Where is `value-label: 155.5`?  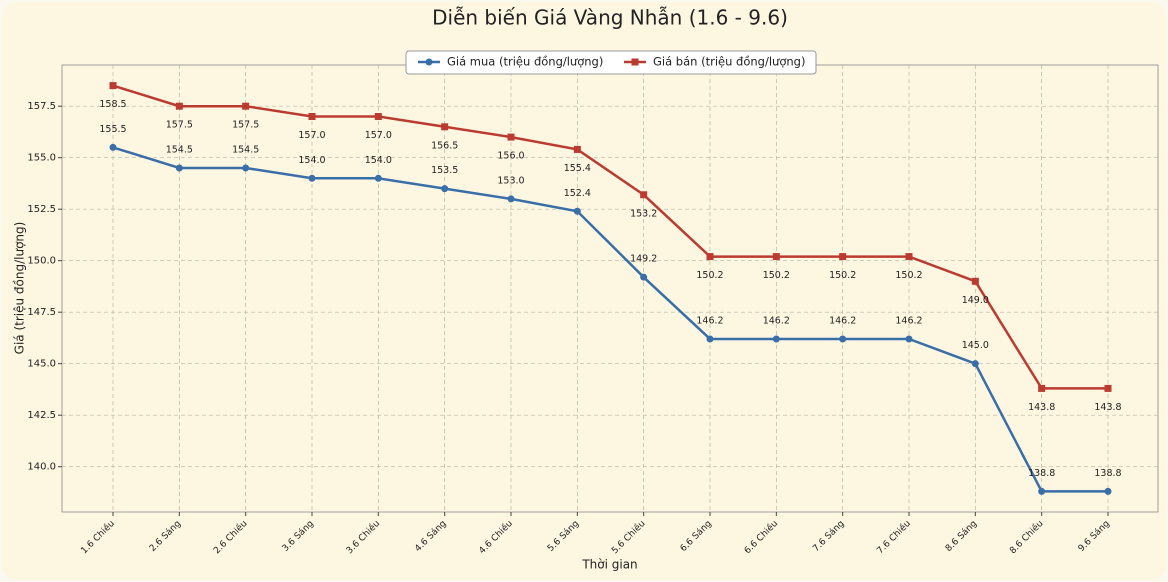 value-label: 155.5 is located at coordinates (112, 129).